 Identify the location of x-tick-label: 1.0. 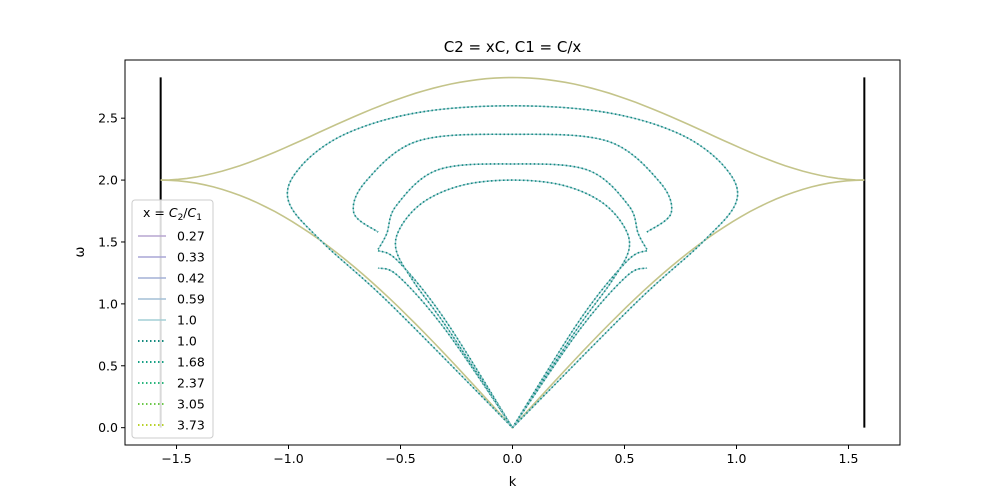
(737, 458).